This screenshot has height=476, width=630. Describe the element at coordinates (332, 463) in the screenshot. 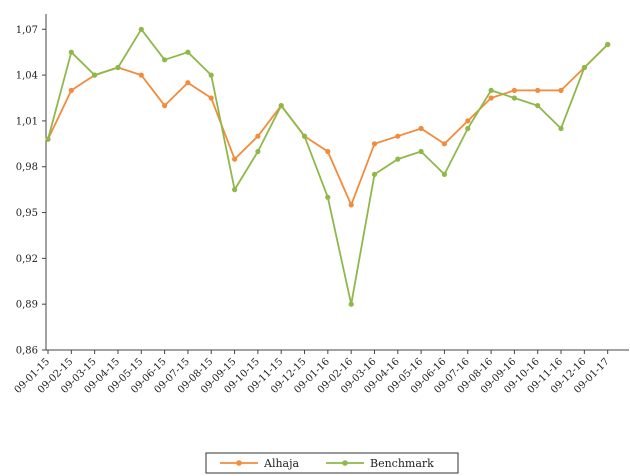

I see `chart-legend: Alhaja Benchmark` at that location.